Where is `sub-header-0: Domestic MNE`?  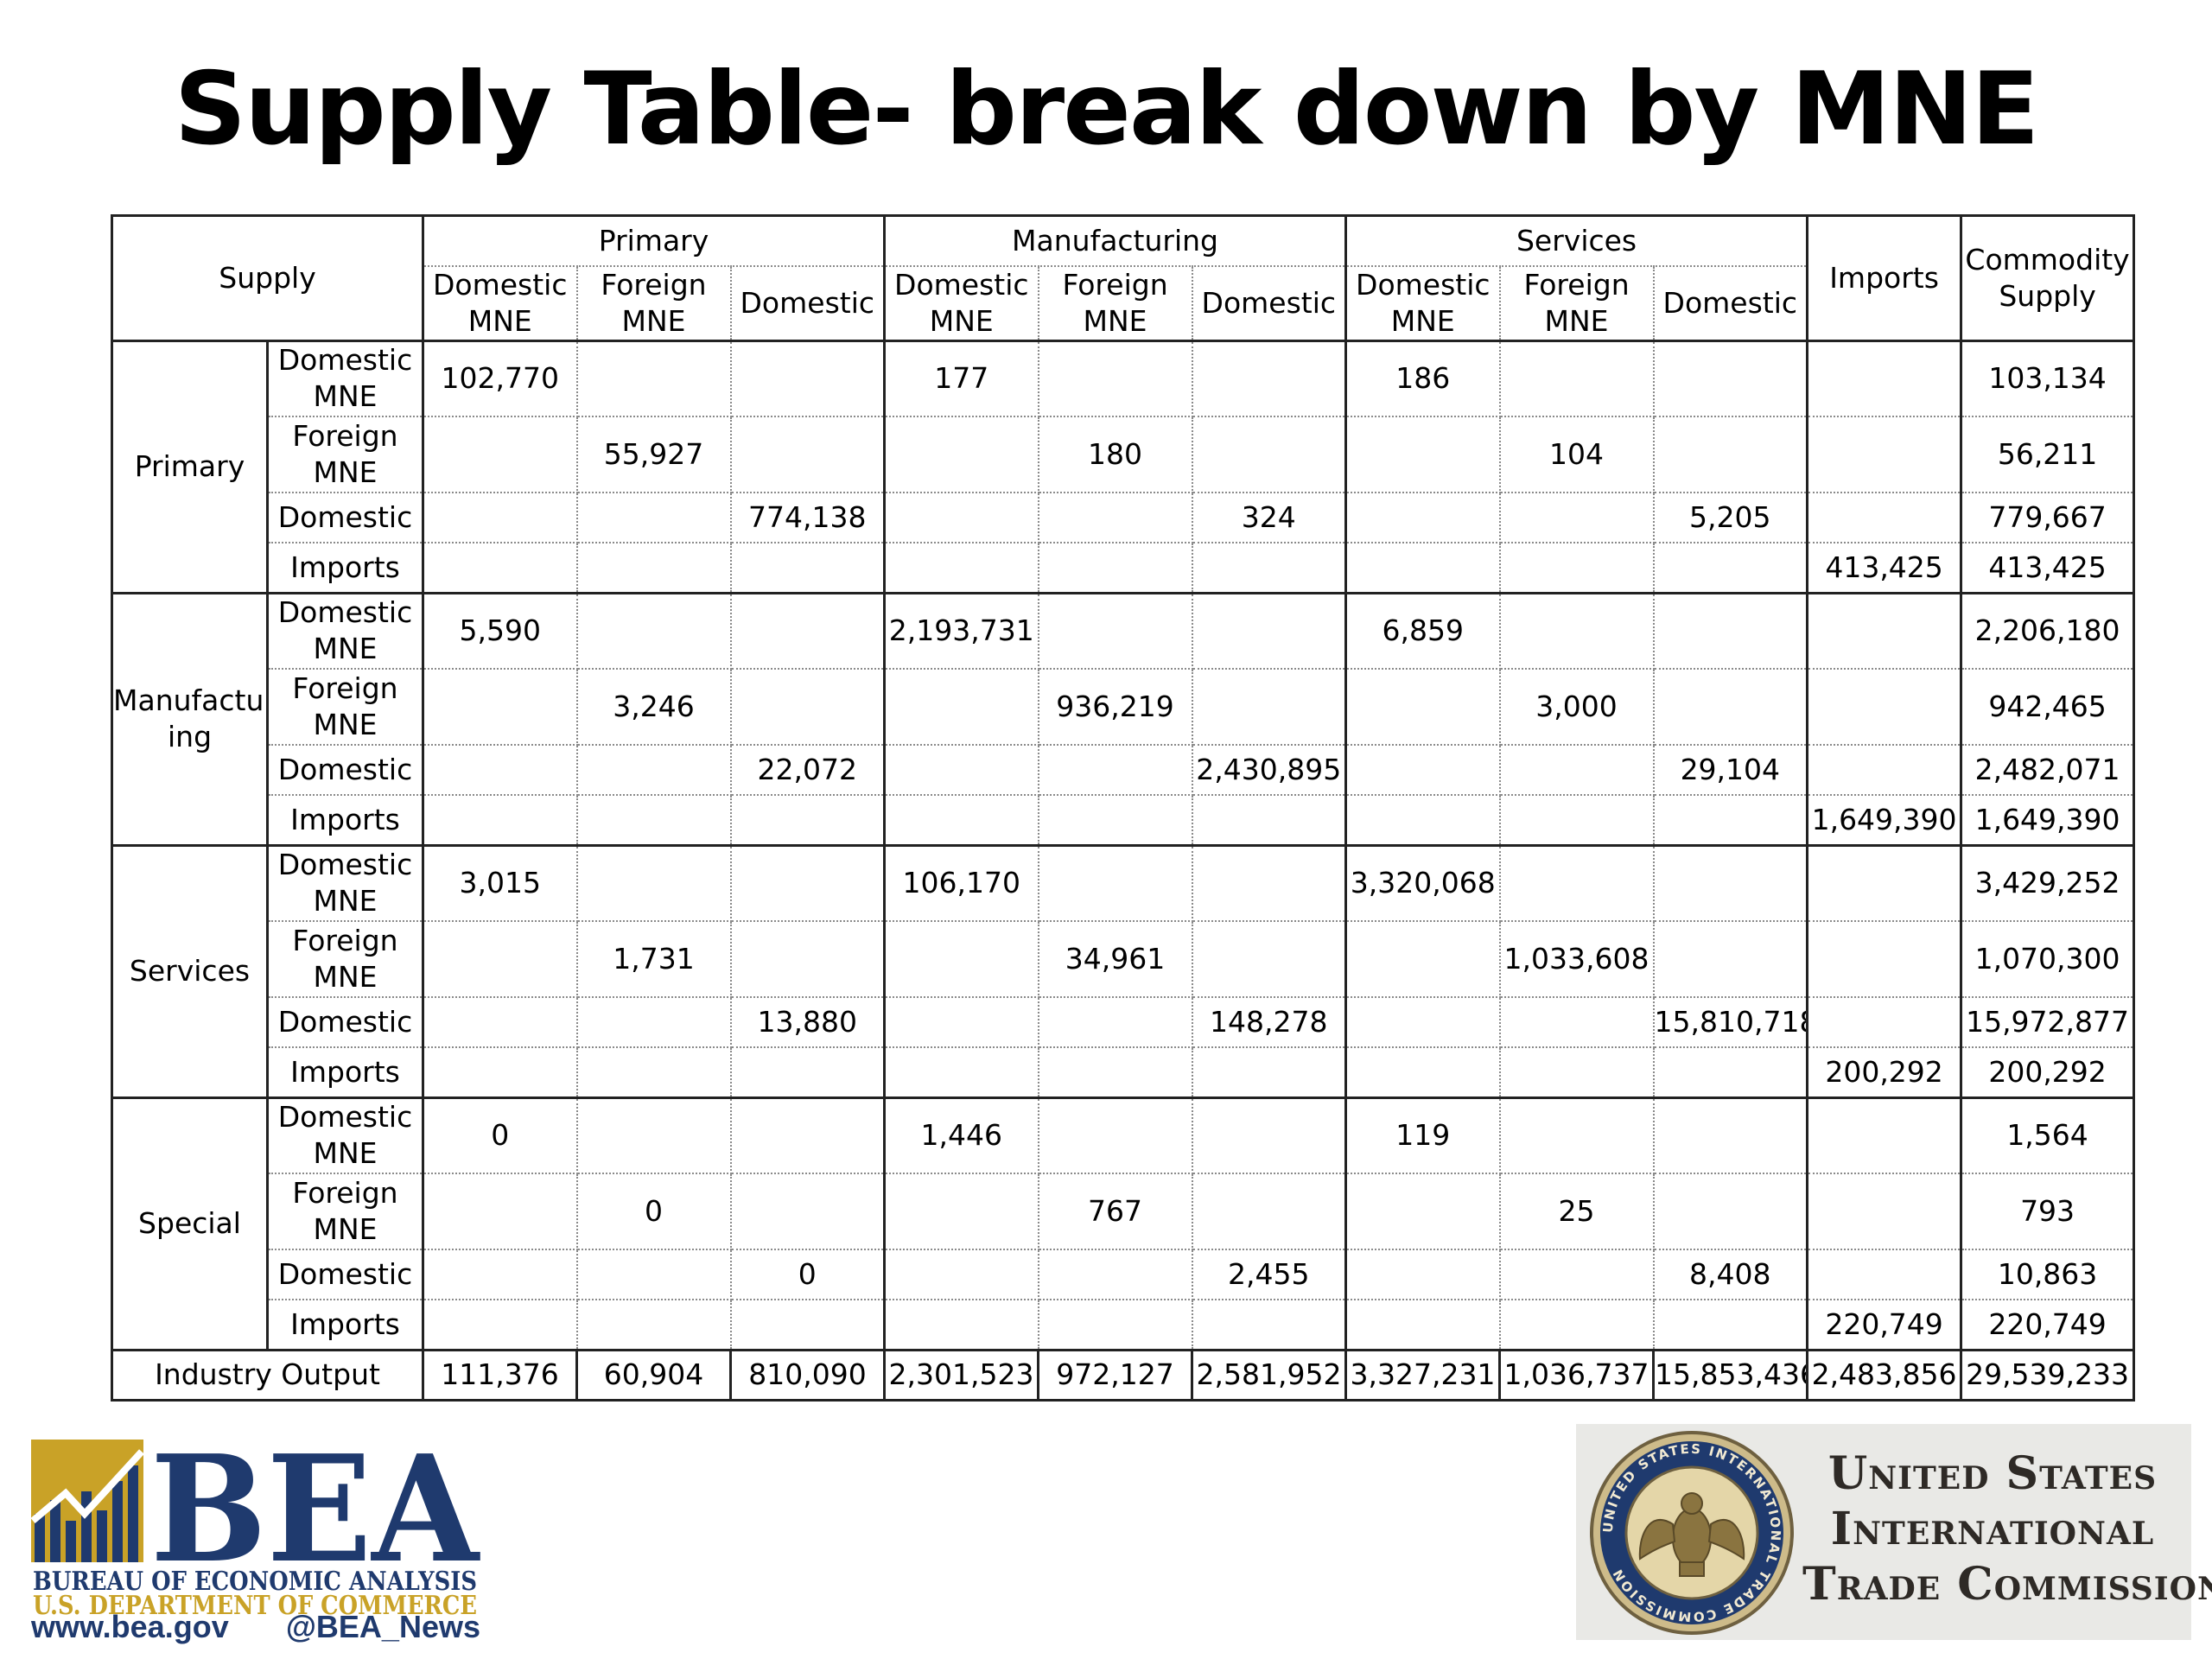 sub-header-0: Domestic MNE is located at coordinates (500, 303).